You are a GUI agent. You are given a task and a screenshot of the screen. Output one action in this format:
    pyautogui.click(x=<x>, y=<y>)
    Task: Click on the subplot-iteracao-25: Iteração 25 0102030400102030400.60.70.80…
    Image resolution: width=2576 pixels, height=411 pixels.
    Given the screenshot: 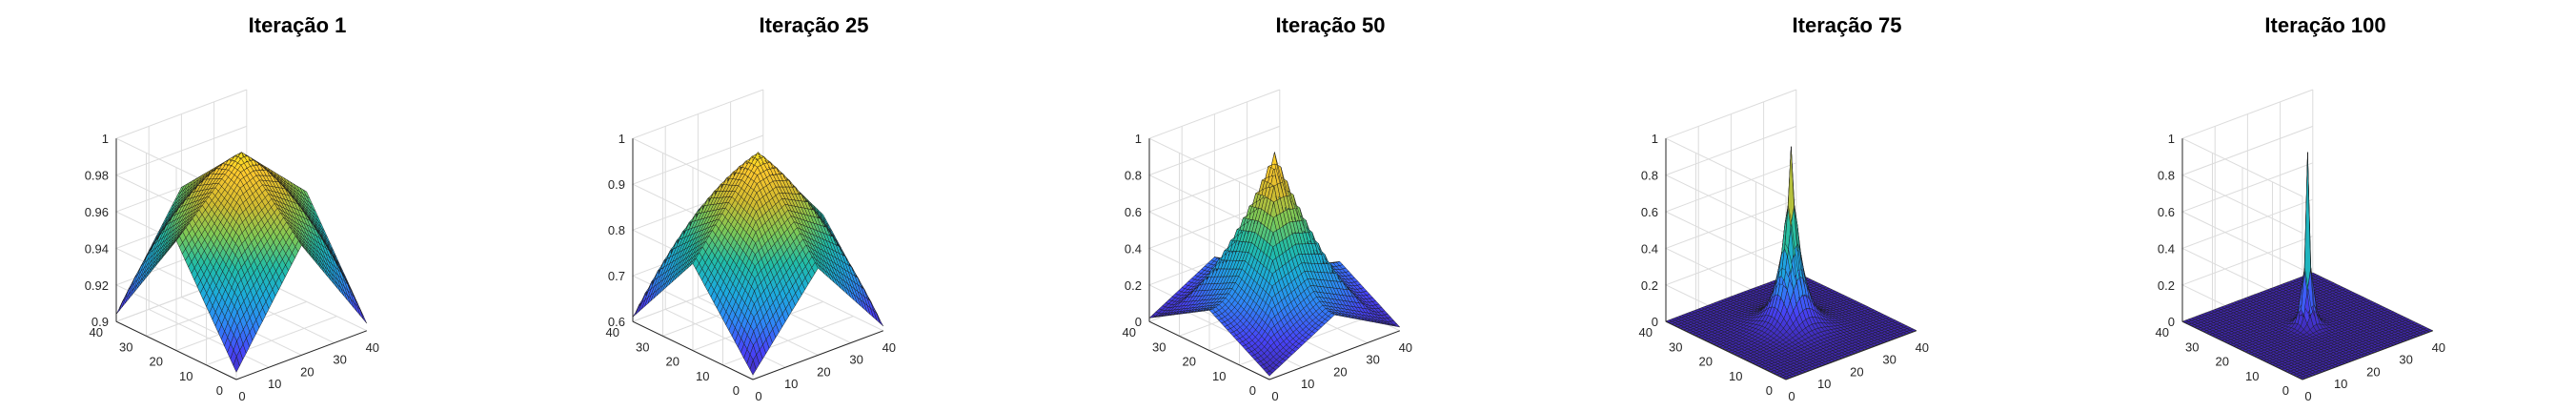 What is the action you would take?
    pyautogui.click(x=751, y=208)
    